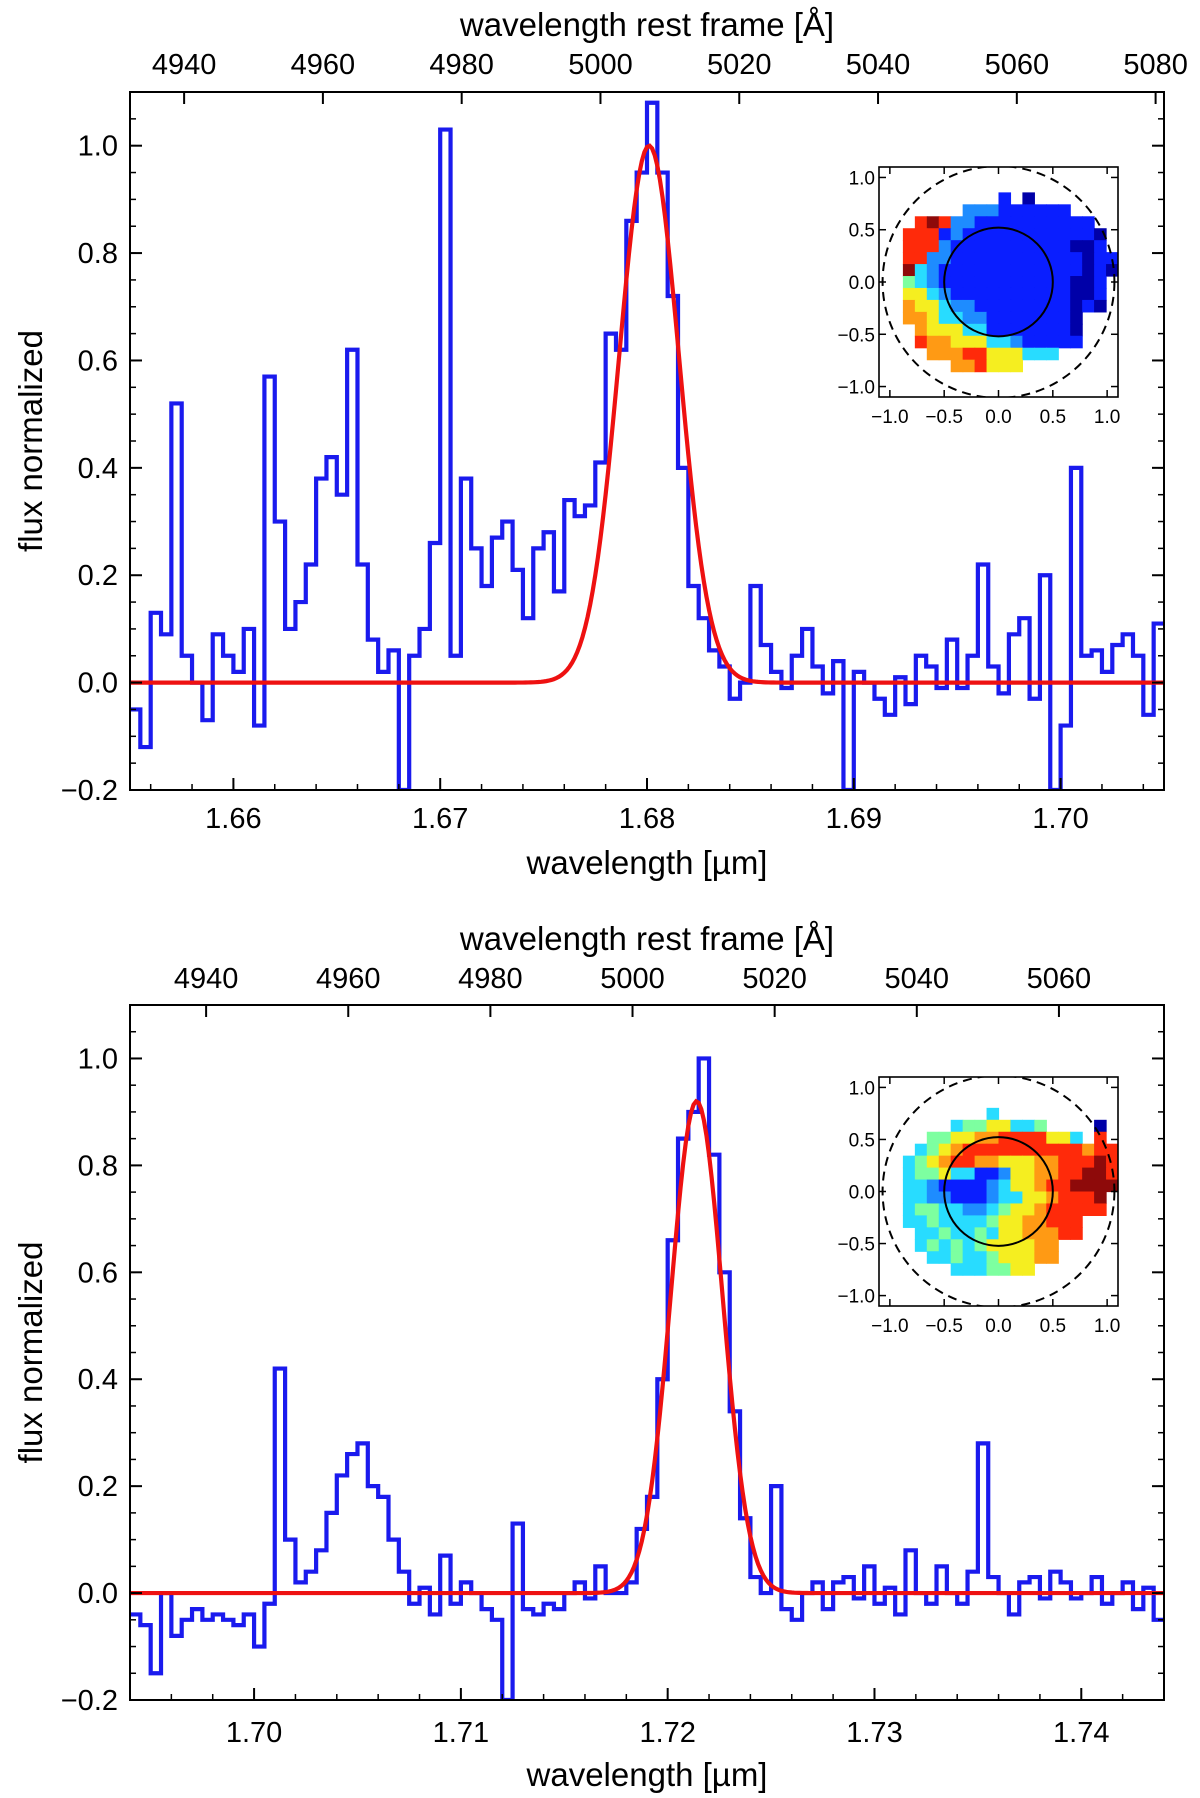 This screenshot has width=1200, height=1798. What do you see at coordinates (461, 1733) in the screenshot?
I see `x-tick-label: 1.71` at bounding box center [461, 1733].